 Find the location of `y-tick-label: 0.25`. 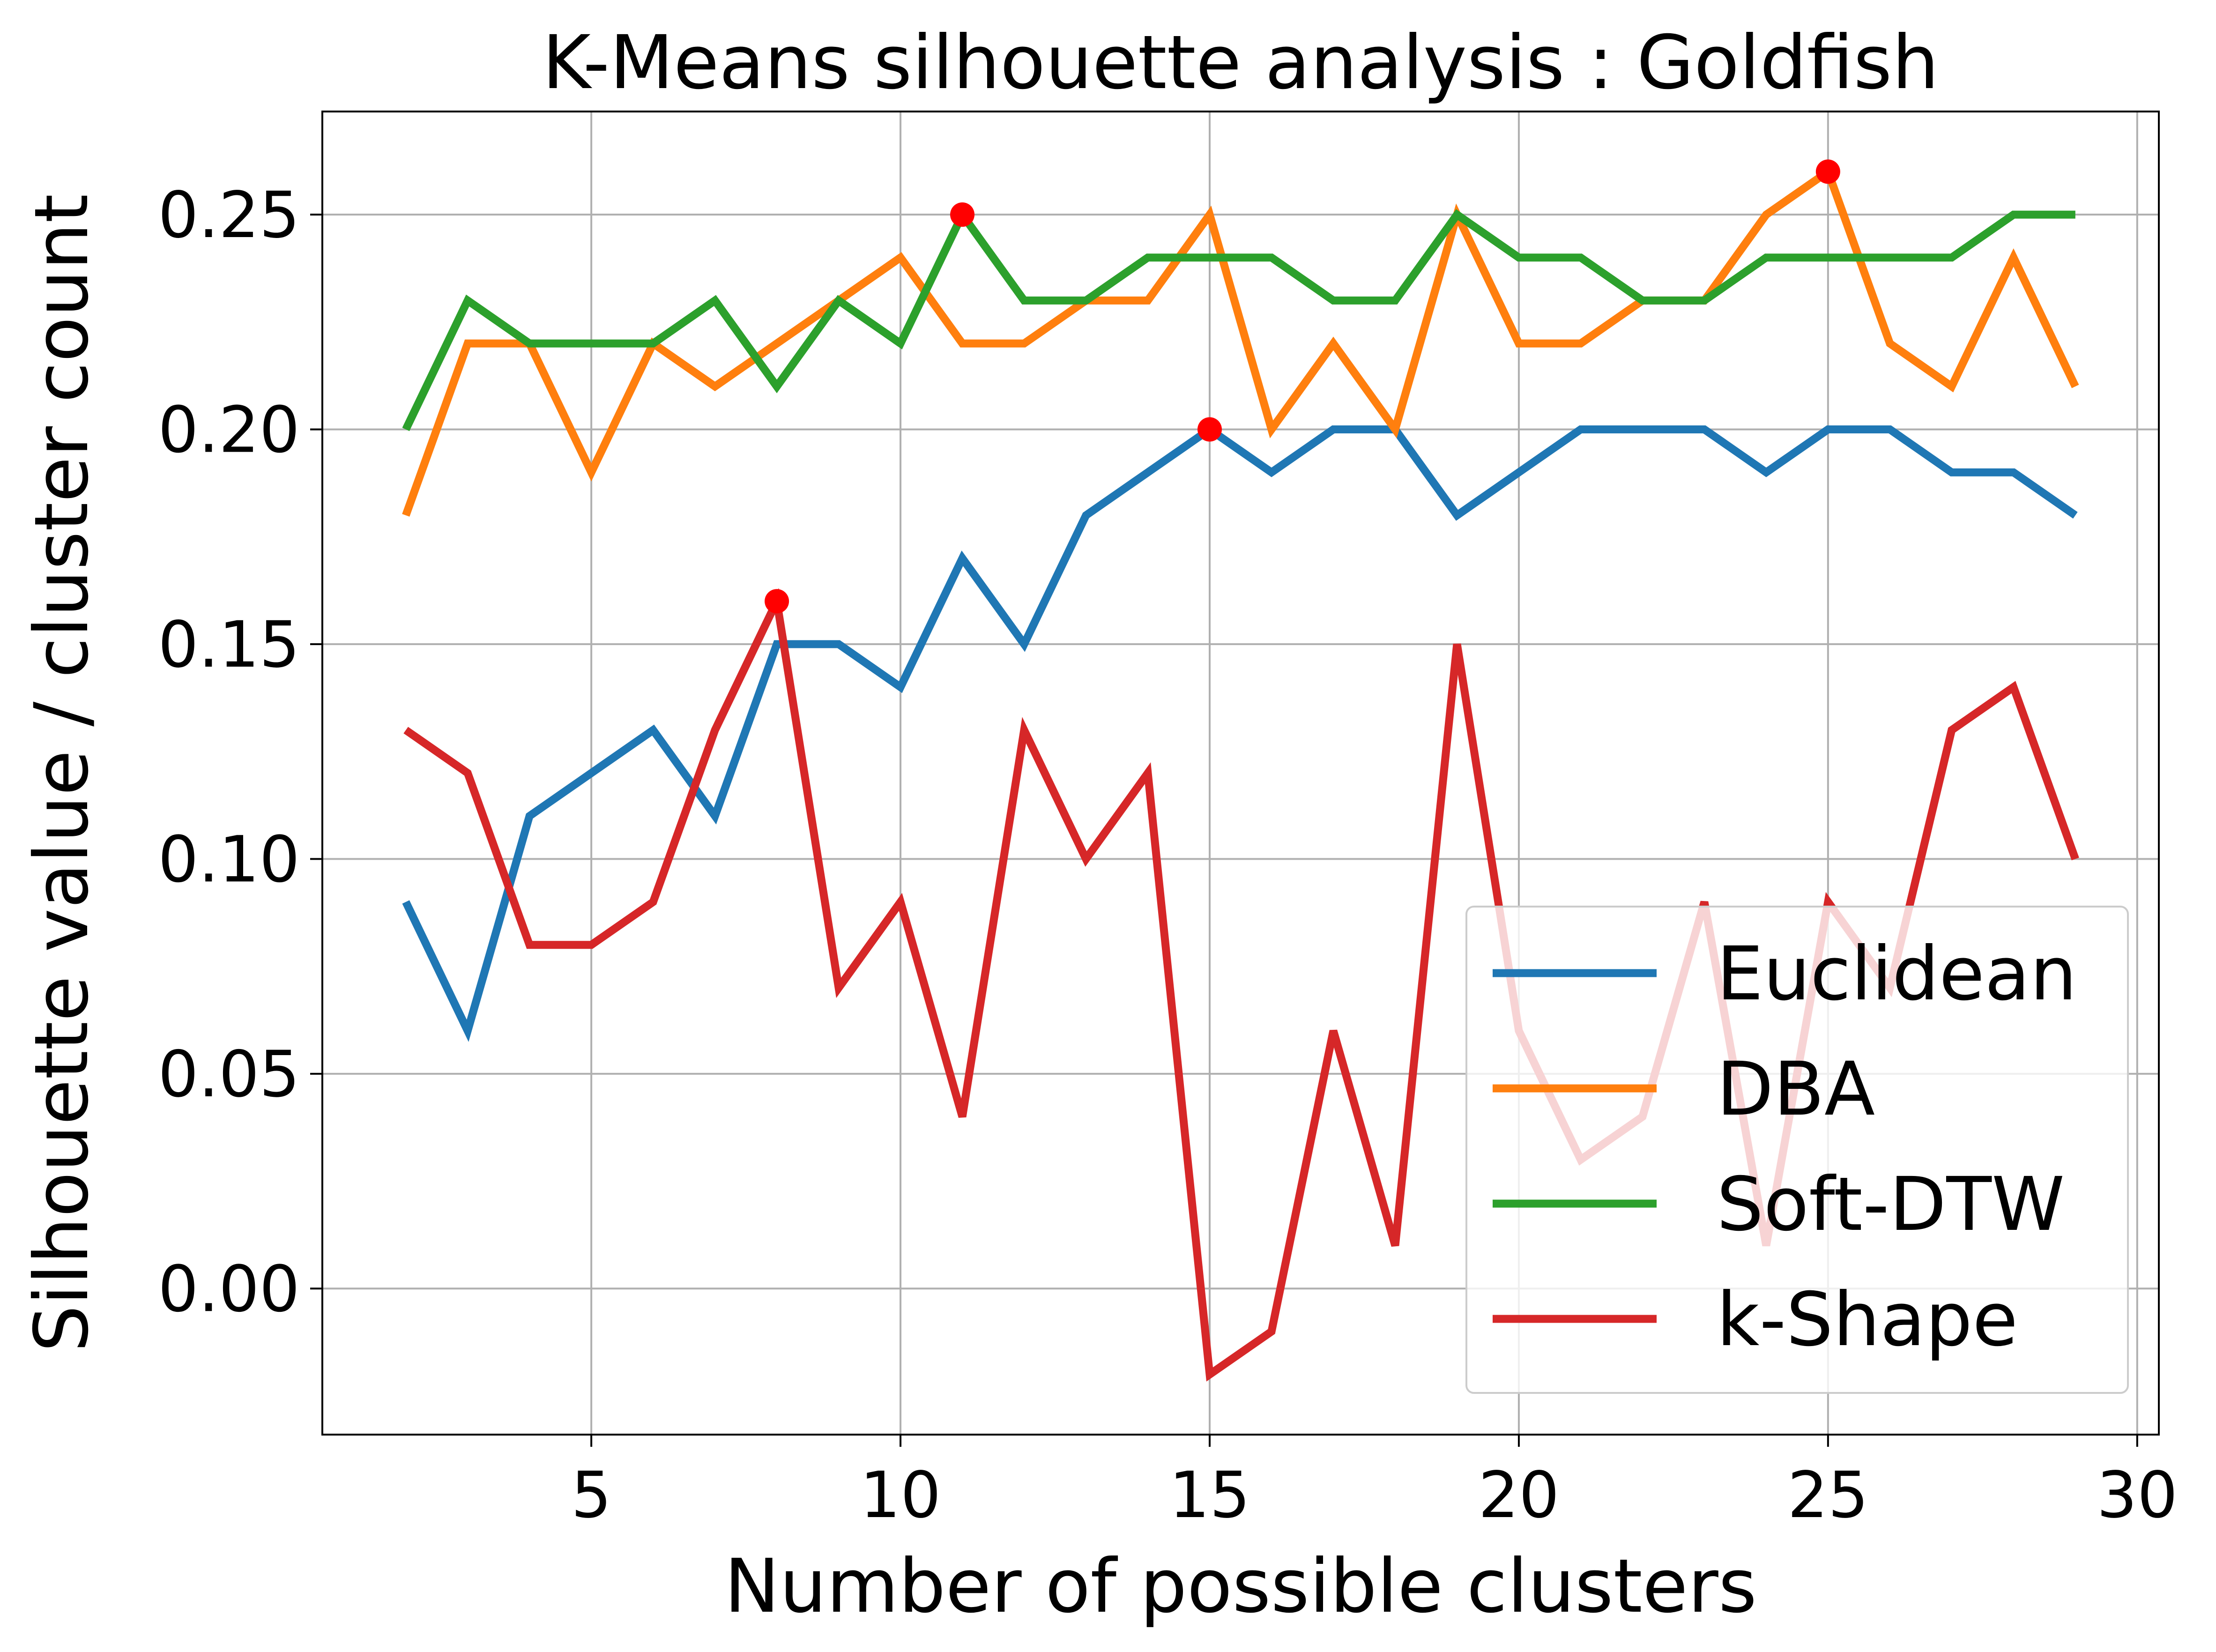

y-tick-label: 0.25 is located at coordinates (229, 216).